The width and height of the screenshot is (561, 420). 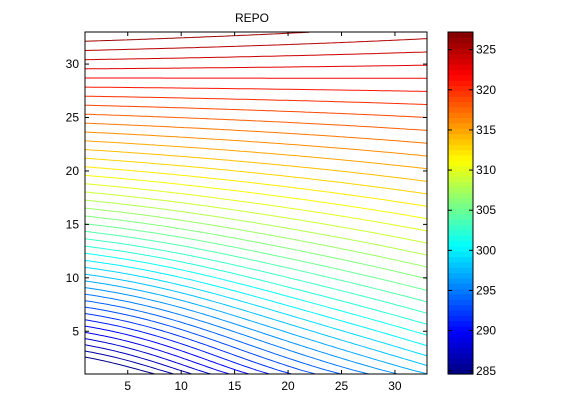 I want to click on x-tick-label: 20, so click(x=288, y=386).